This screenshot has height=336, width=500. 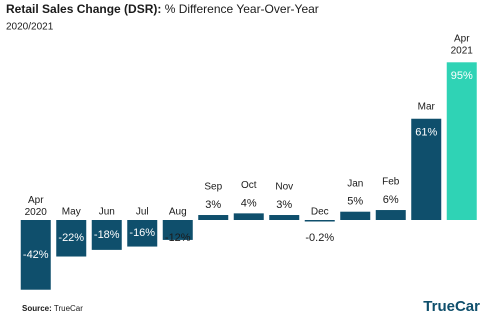 I want to click on category-label: Nov, so click(x=284, y=187).